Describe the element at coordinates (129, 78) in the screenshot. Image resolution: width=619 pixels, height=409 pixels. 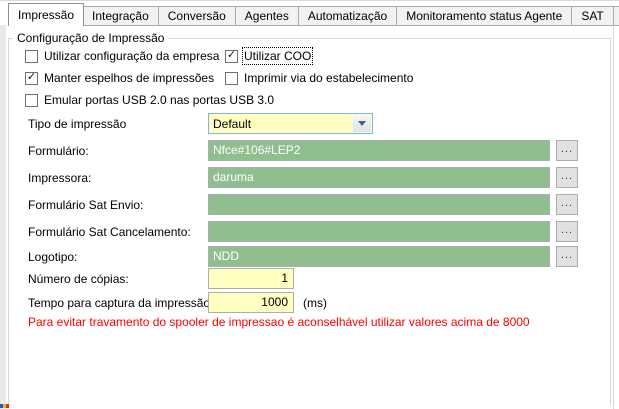
I see `checkbox-label: Manter espelhos de impressões` at that location.